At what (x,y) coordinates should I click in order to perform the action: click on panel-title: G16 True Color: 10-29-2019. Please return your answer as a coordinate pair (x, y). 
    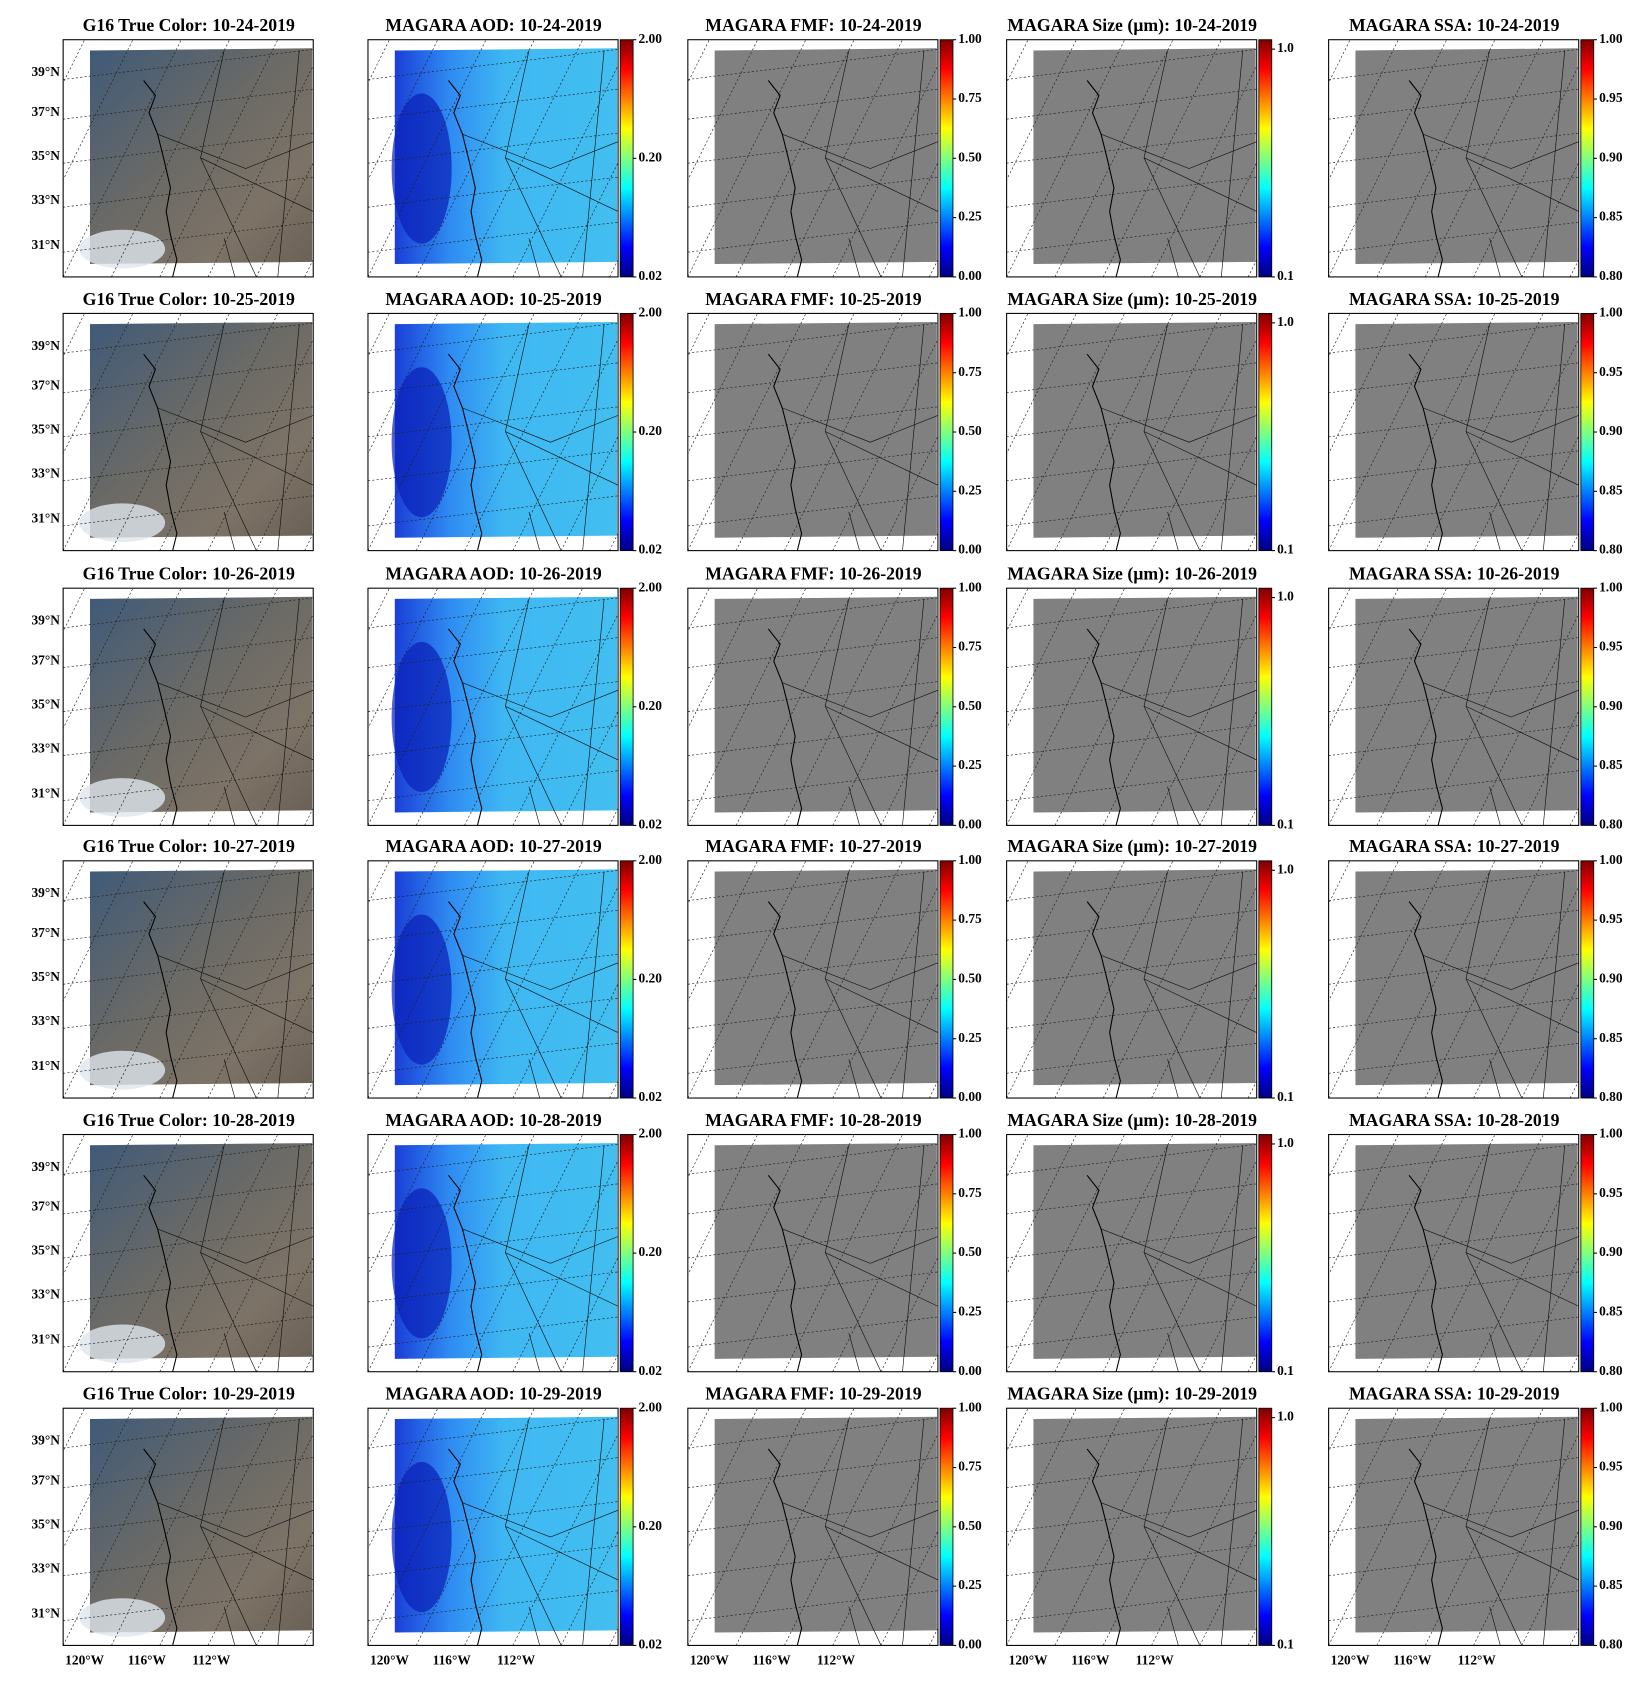
    Looking at the image, I should click on (189, 1394).